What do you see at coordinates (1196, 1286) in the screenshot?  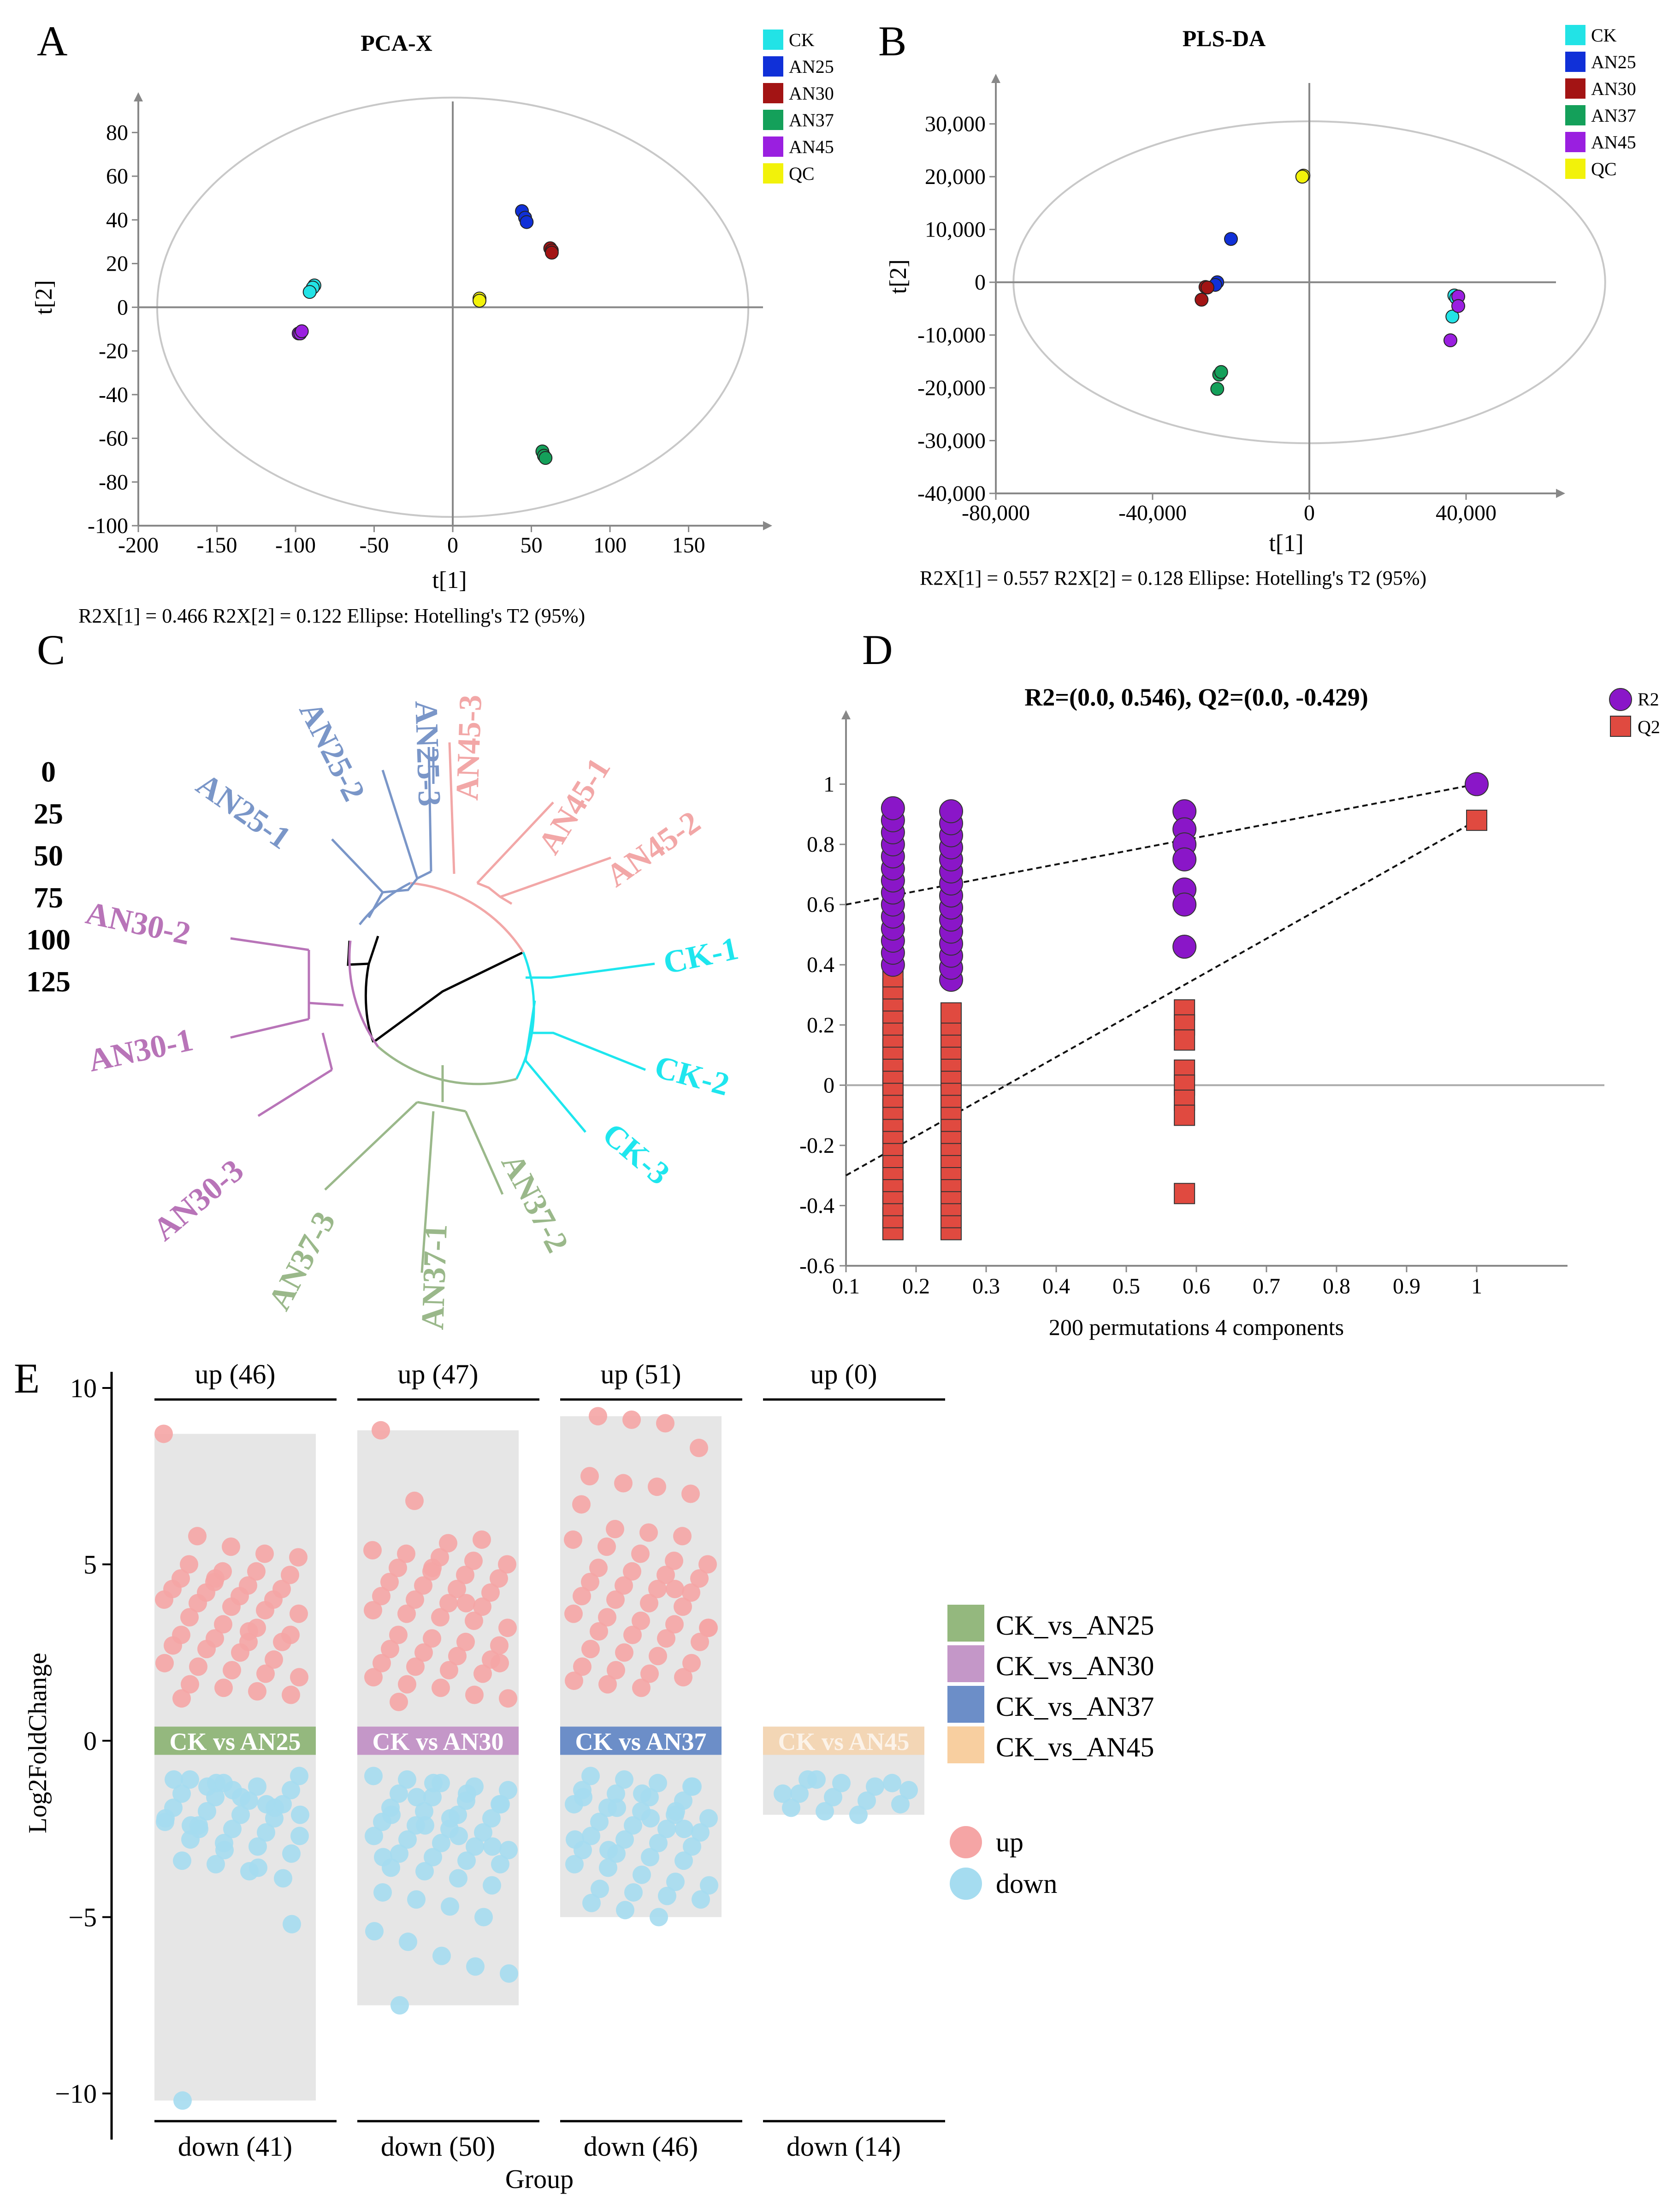 I see `x-tick-label: 0.6` at bounding box center [1196, 1286].